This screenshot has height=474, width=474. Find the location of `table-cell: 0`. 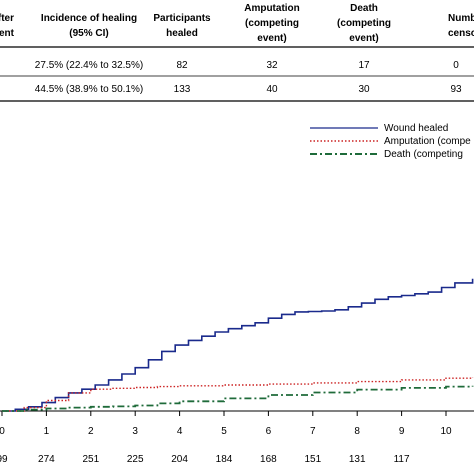

table-cell: 0 is located at coordinates (456, 65).